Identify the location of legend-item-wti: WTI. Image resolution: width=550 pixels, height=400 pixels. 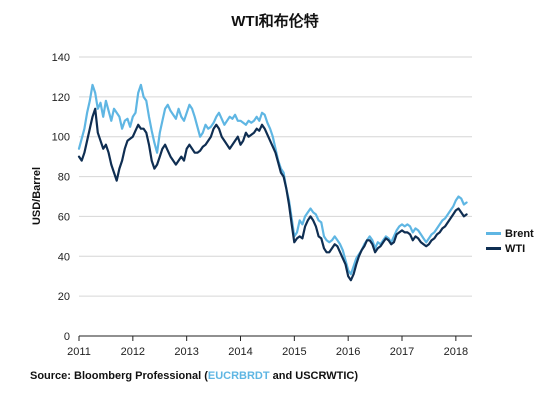
(510, 248).